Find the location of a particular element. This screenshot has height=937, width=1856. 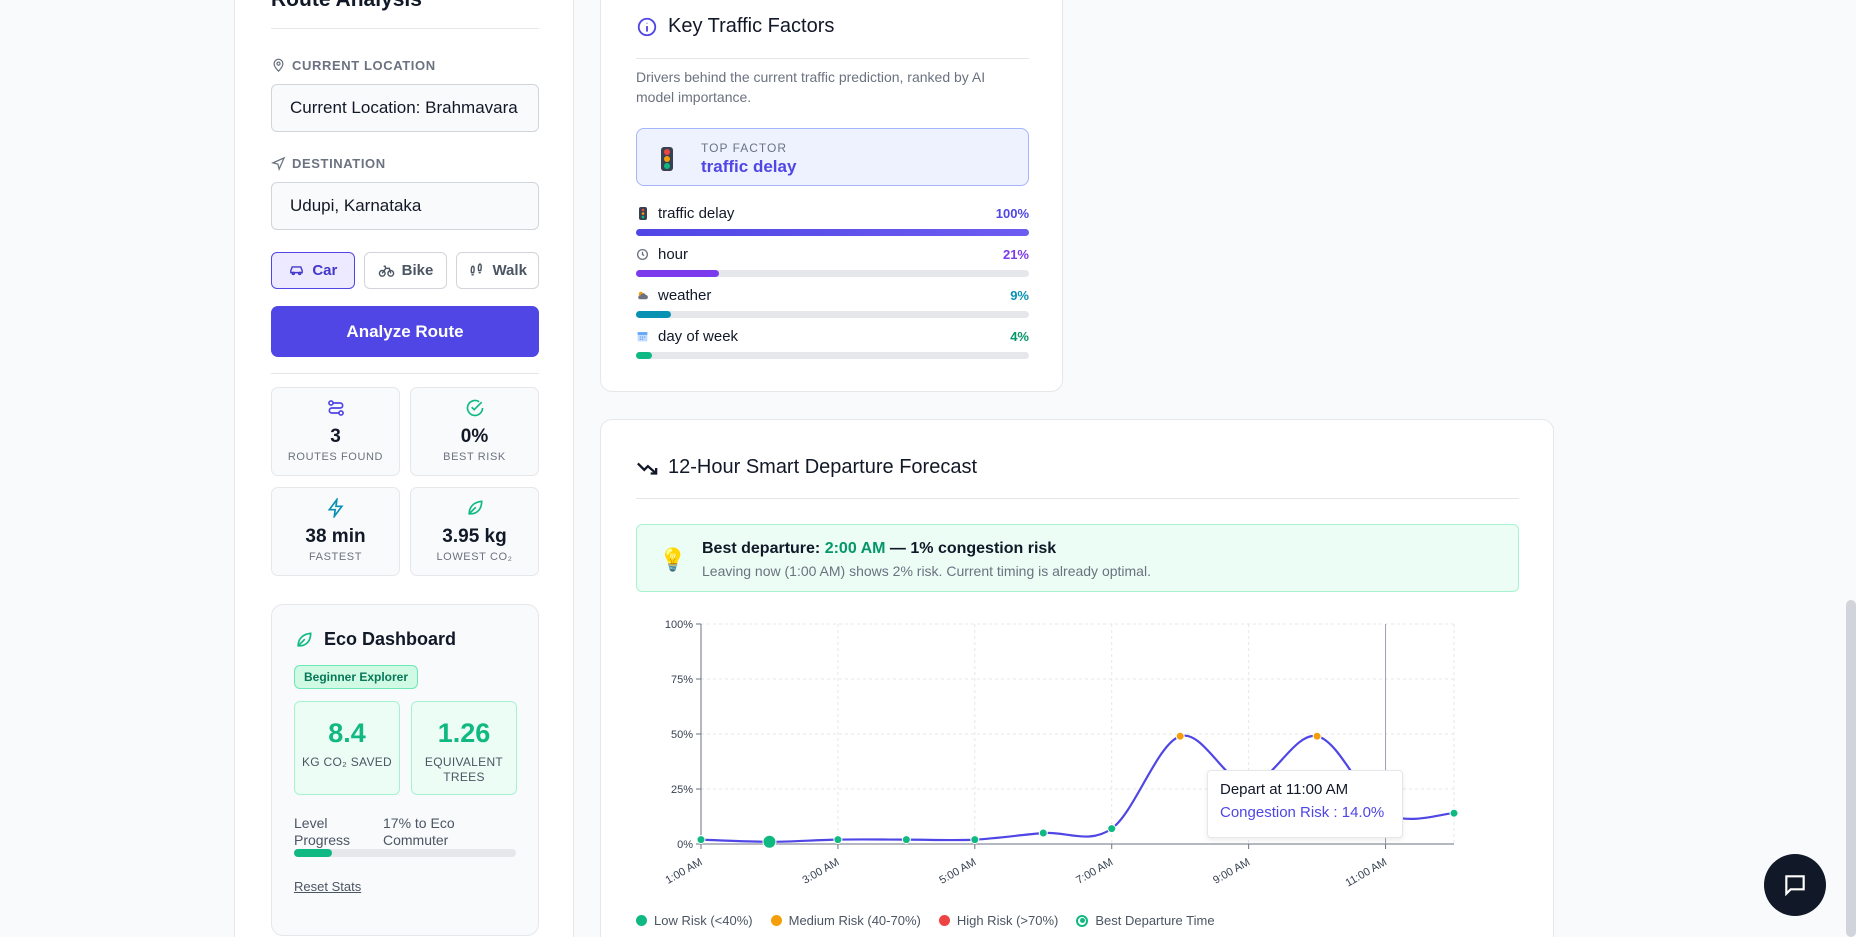

info-icon is located at coordinates (647, 26).